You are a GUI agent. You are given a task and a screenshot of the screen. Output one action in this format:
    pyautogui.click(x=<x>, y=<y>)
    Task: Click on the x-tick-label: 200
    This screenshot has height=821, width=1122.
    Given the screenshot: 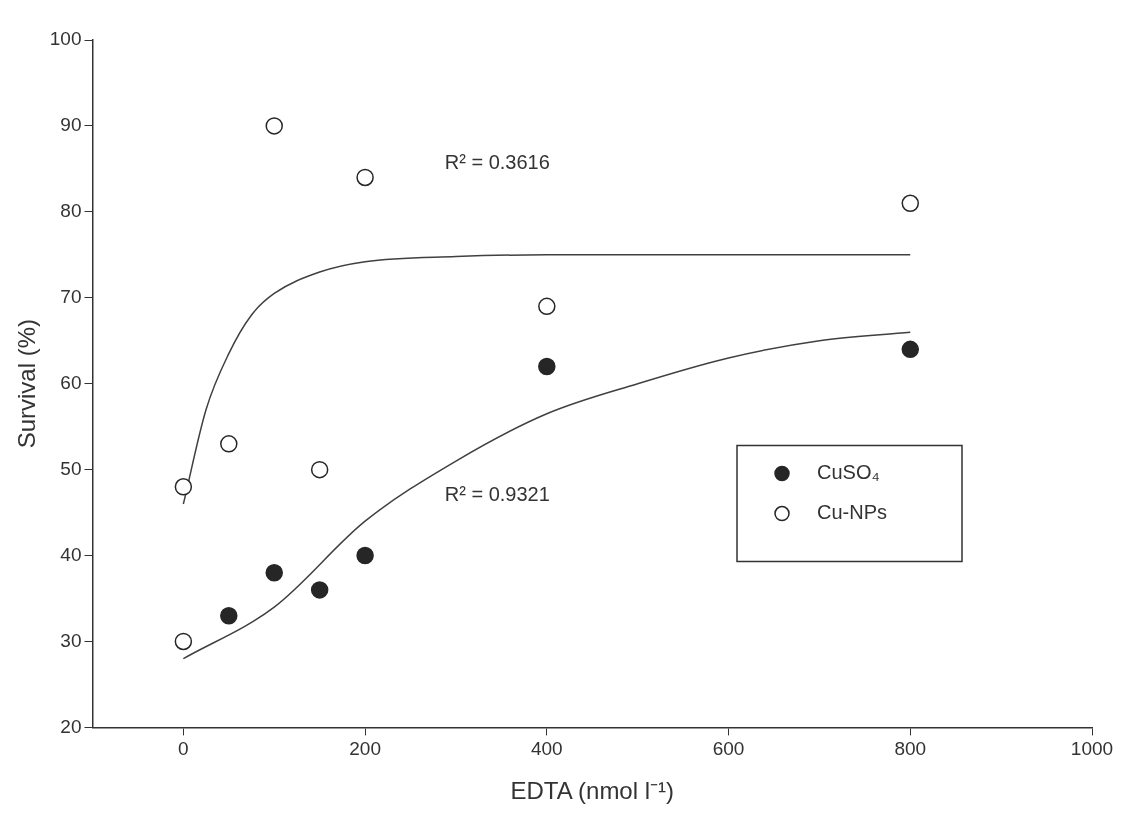 What is the action you would take?
    pyautogui.click(x=365, y=749)
    